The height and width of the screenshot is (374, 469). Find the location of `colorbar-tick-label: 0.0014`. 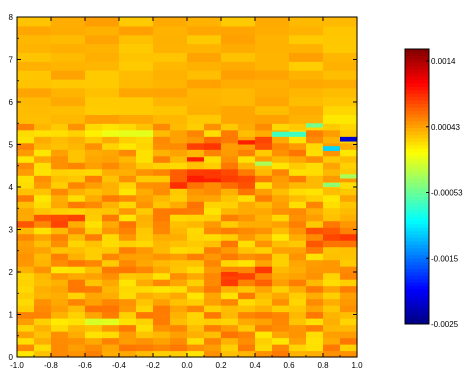

colorbar-tick-label: 0.0014 is located at coordinates (443, 61).